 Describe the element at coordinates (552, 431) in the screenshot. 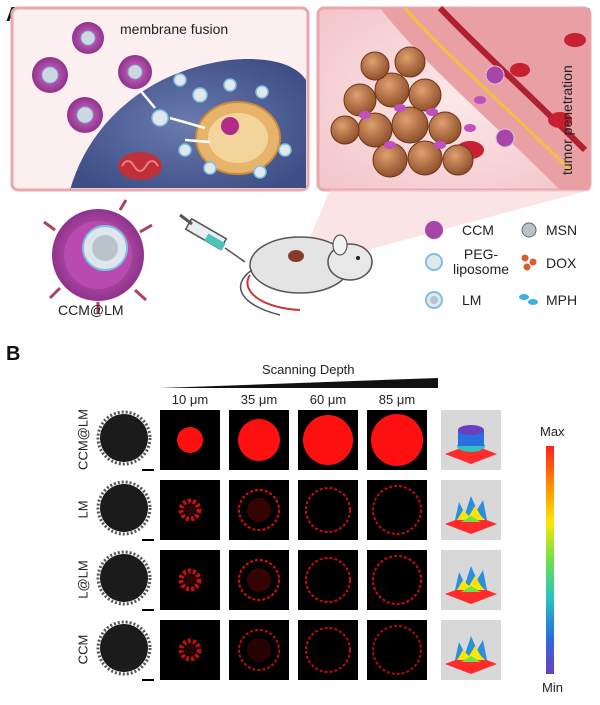

I see `colorbar-max-label: Max` at that location.